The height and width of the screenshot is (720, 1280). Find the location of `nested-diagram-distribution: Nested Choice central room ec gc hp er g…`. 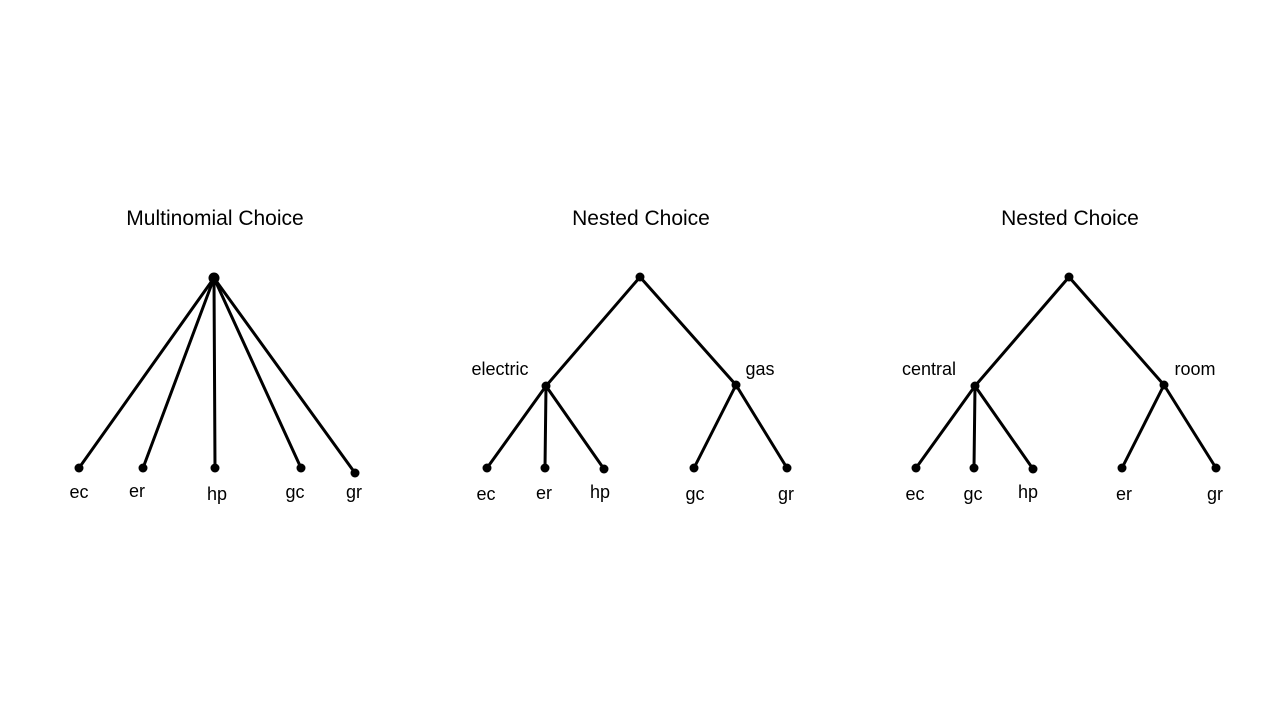

nested-diagram-distribution: Nested Choice central room ec gc hp er g… is located at coordinates (1062, 355).